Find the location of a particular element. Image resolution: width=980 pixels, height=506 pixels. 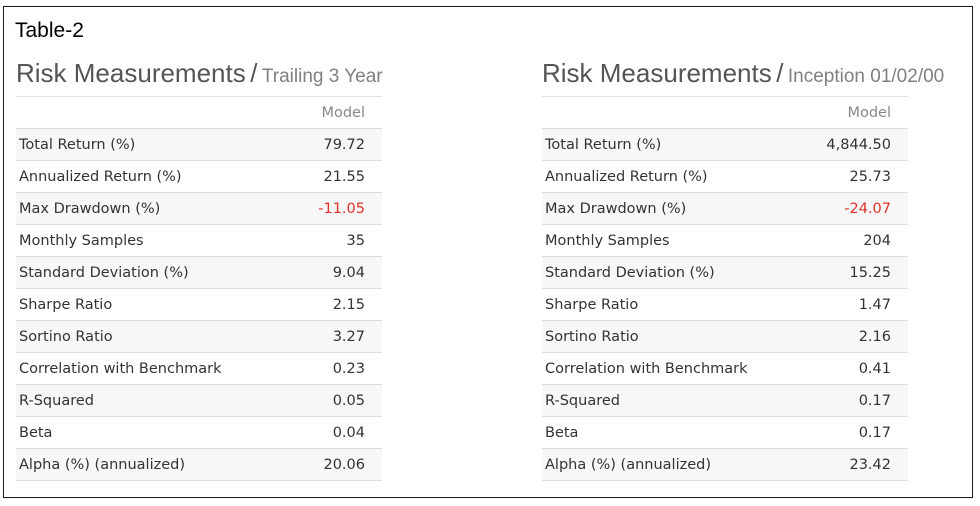

table-row: Standard Deviation (%) 15.25 is located at coordinates (725, 272).